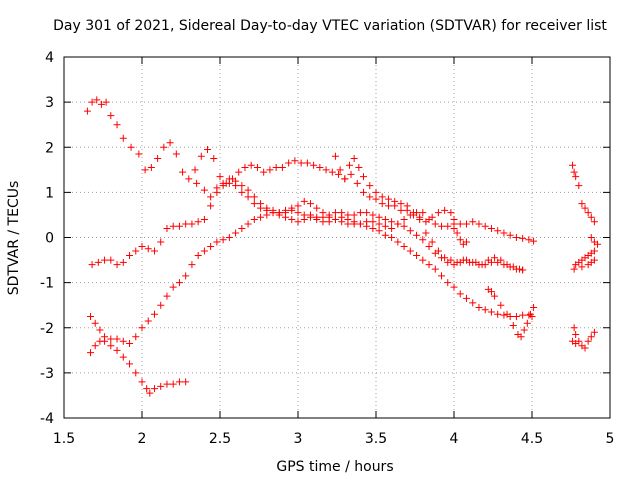 The width and height of the screenshot is (640, 480). I want to click on y-tick-label: 4, so click(49, 58).